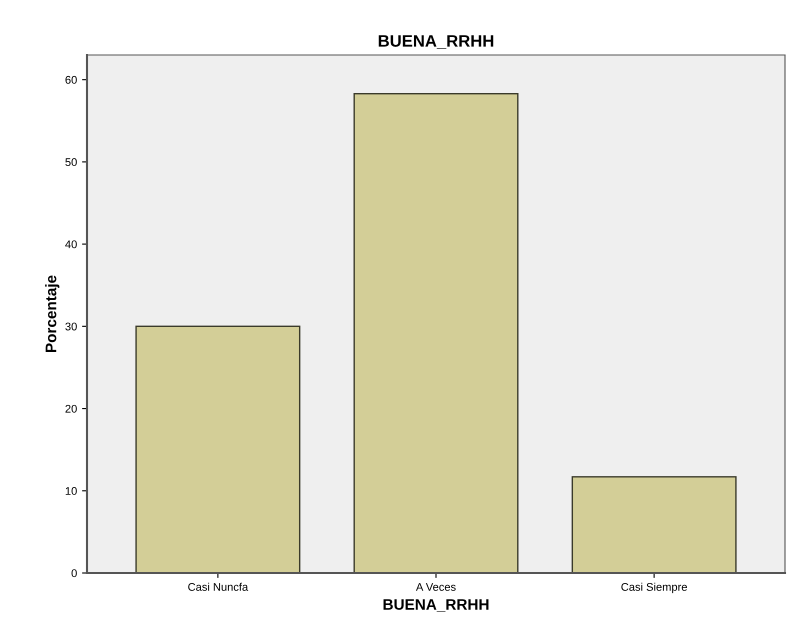 The height and width of the screenshot is (632, 794). Describe the element at coordinates (218, 586) in the screenshot. I see `x-tick-label: Casi Nuncfa` at that location.